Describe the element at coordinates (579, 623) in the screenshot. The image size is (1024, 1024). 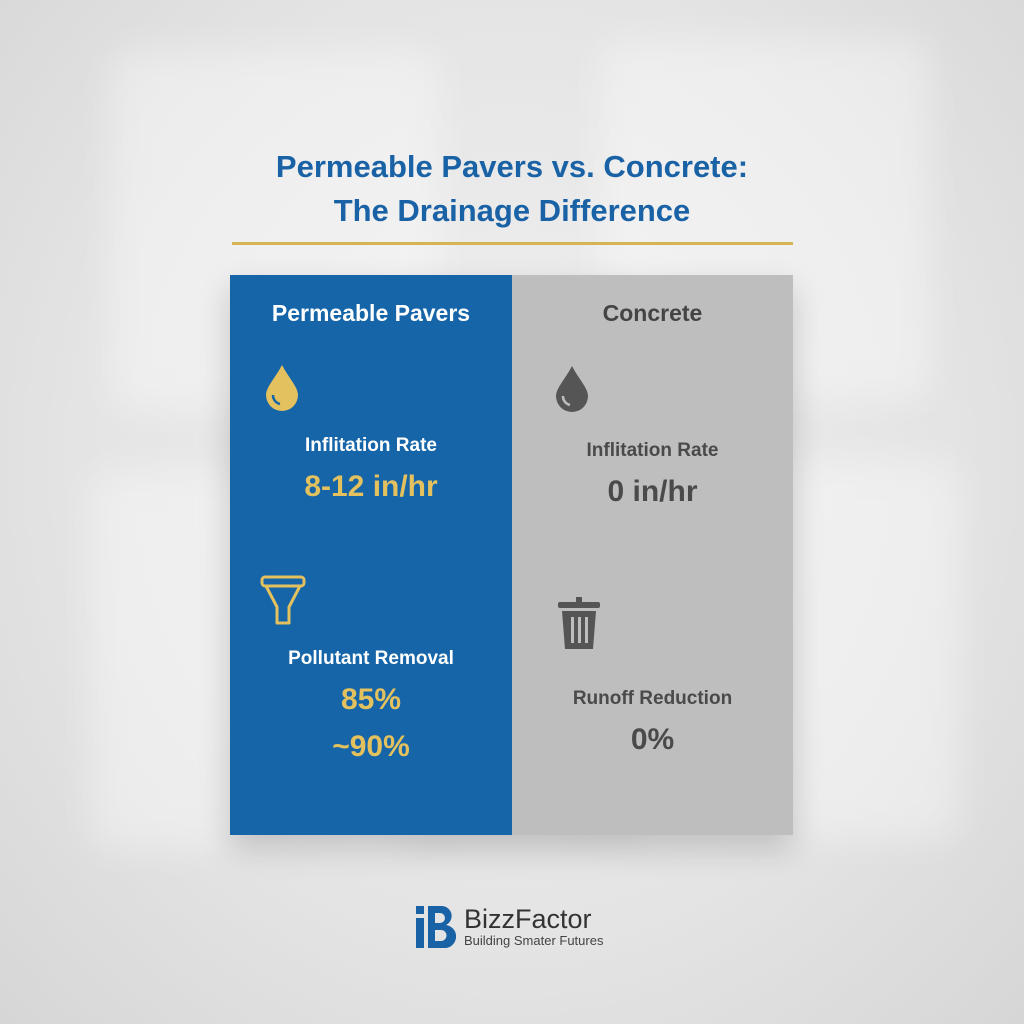
I see `trash-can-icon` at that location.